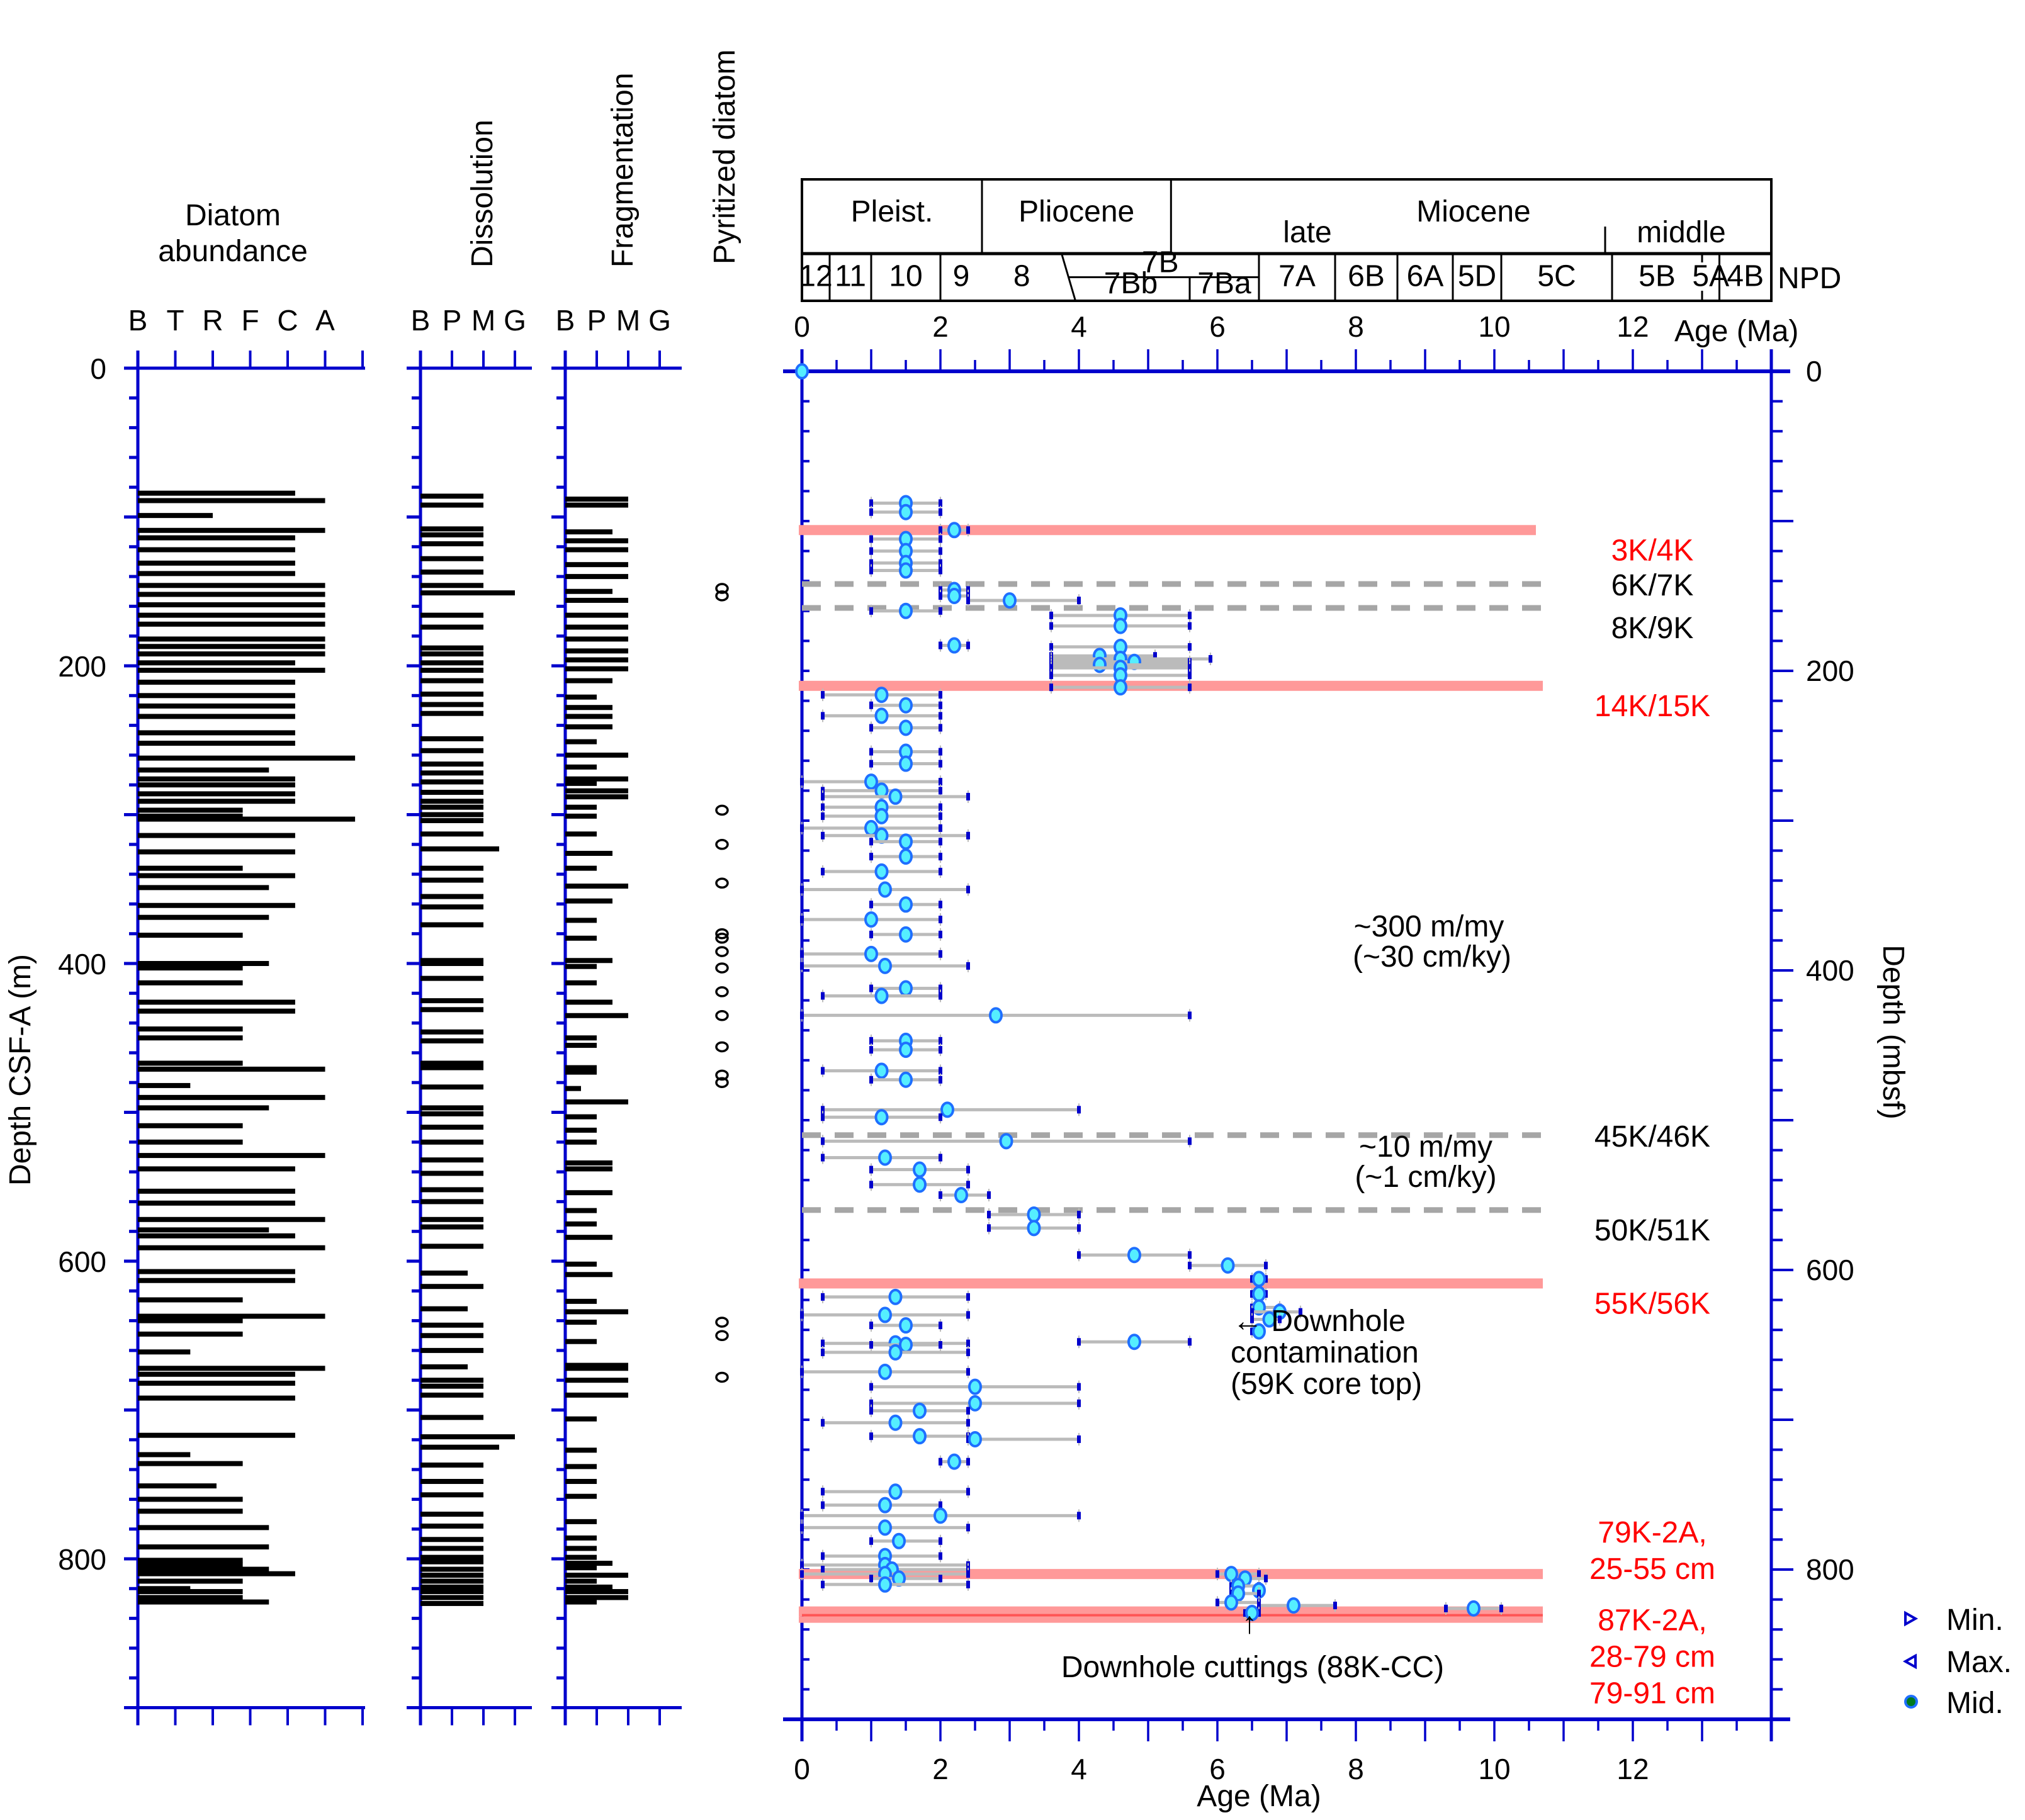 Image resolution: width=2025 pixels, height=1820 pixels. What do you see at coordinates (623, 170) in the screenshot?
I see `fragmentation-title: Fragmentation` at bounding box center [623, 170].